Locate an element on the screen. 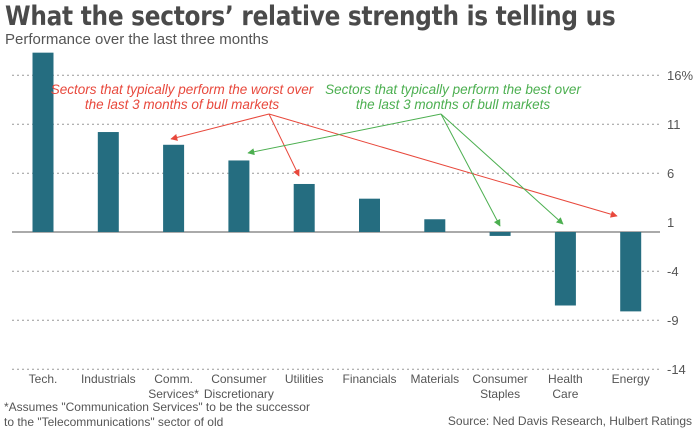 The height and width of the screenshot is (430, 700). x-tick-label: Comm. is located at coordinates (173, 379).